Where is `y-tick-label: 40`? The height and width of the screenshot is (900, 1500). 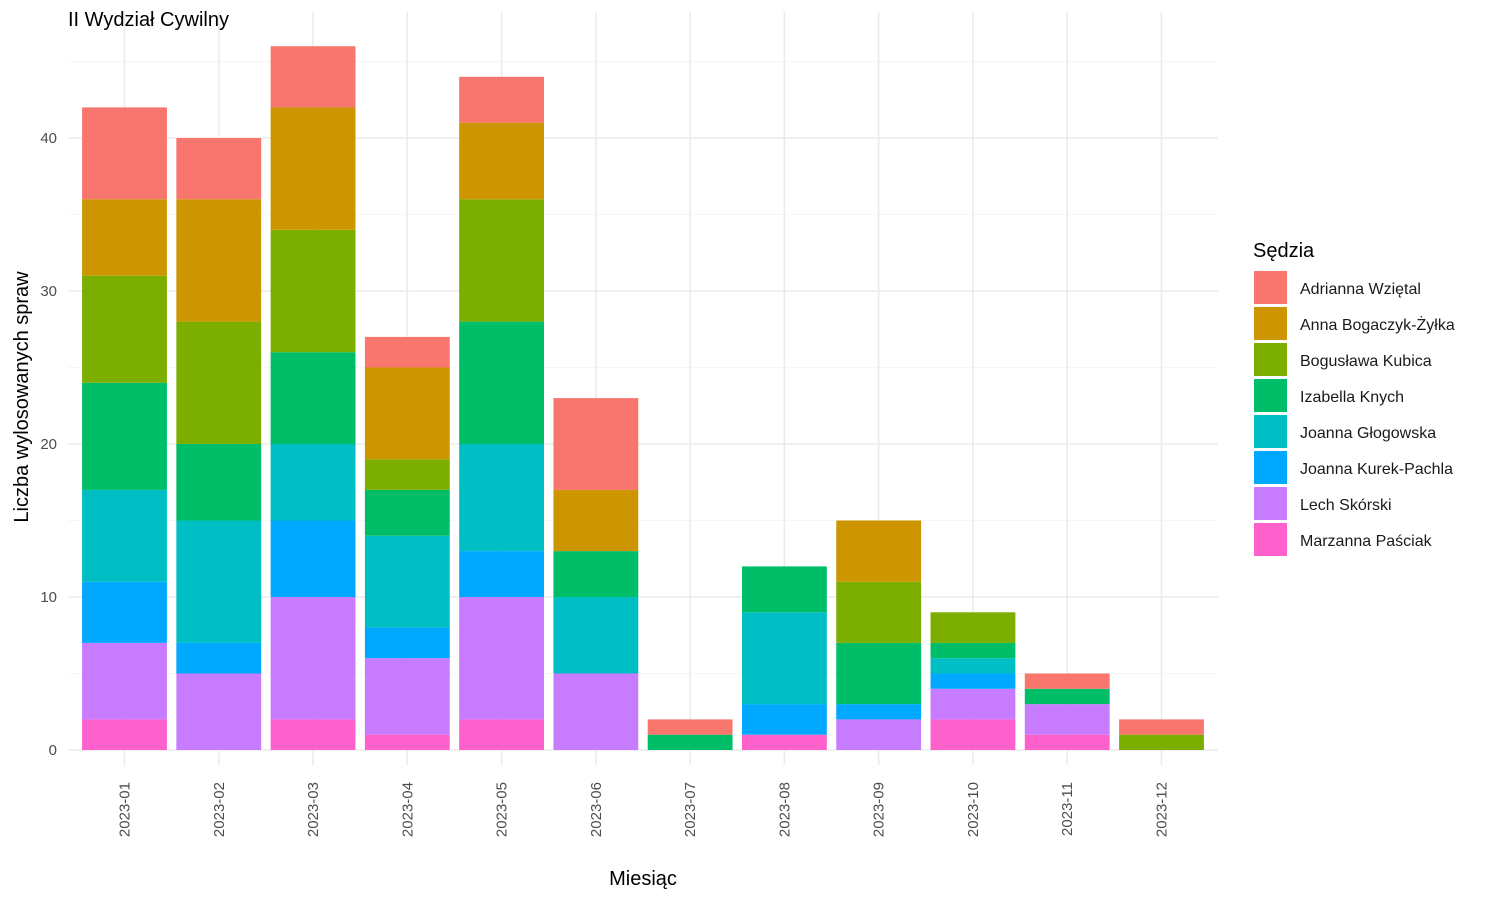
y-tick-label: 40 is located at coordinates (48, 138).